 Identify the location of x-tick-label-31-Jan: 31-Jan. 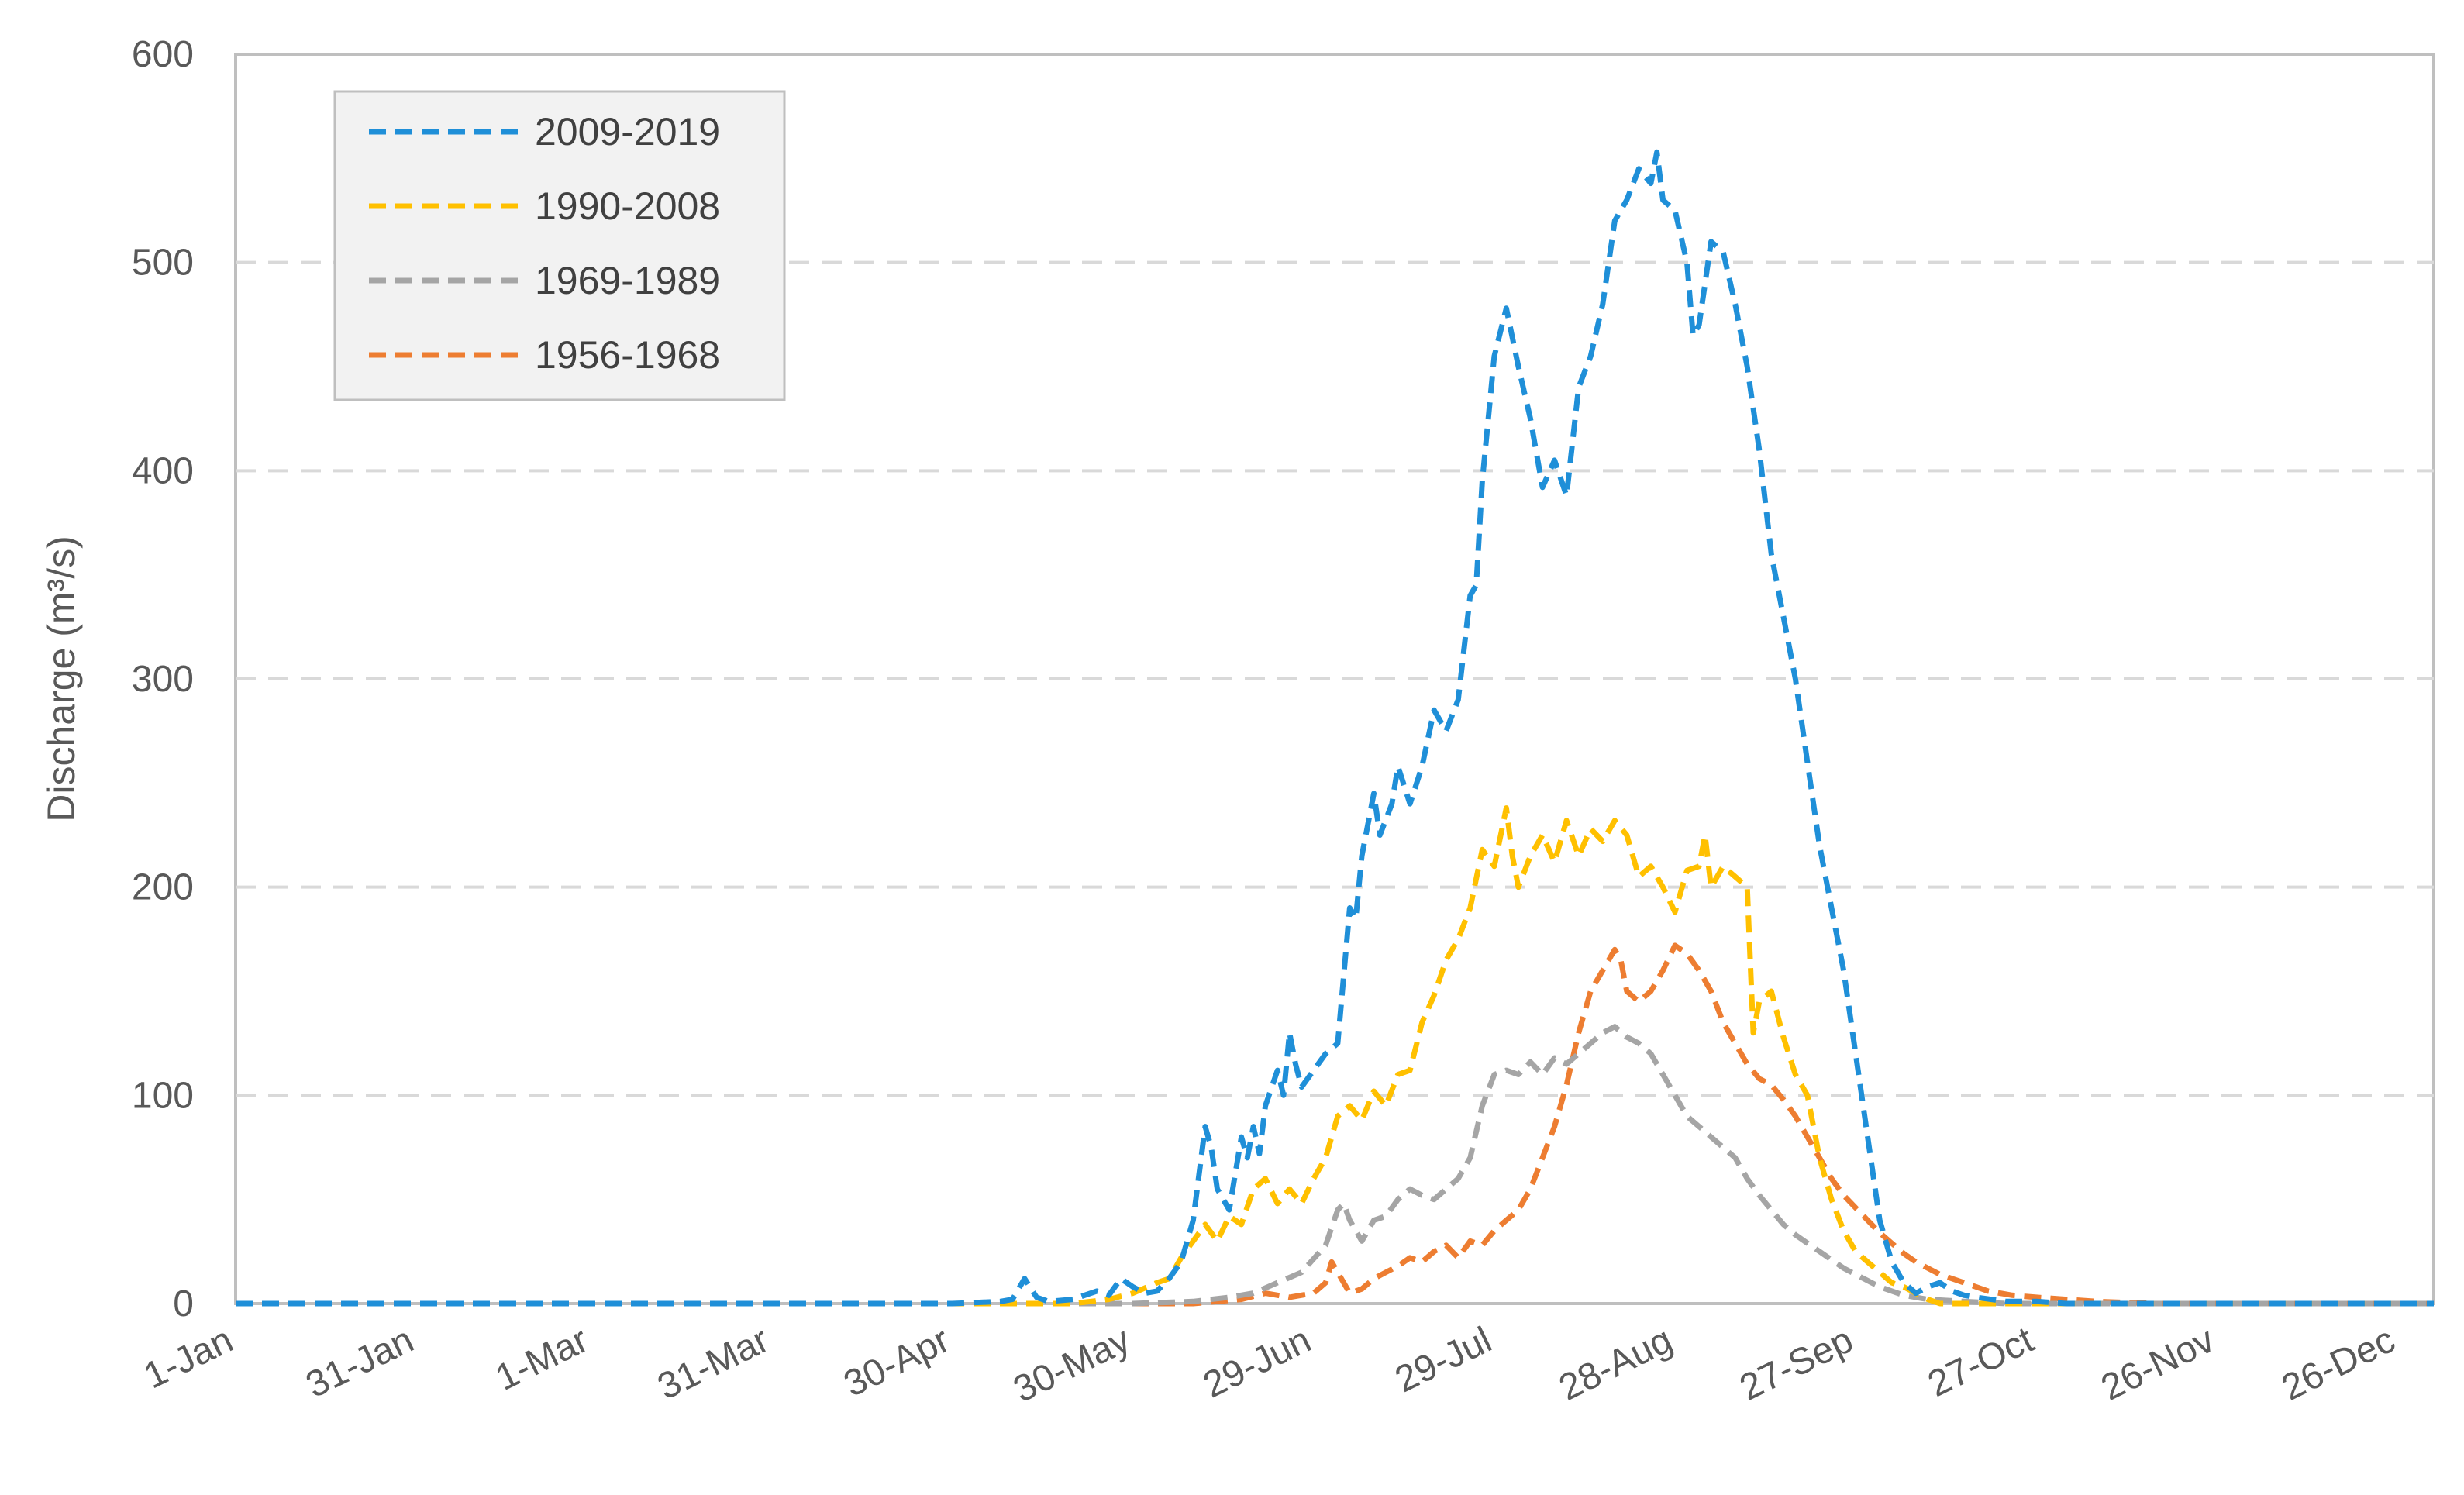
(360, 1362).